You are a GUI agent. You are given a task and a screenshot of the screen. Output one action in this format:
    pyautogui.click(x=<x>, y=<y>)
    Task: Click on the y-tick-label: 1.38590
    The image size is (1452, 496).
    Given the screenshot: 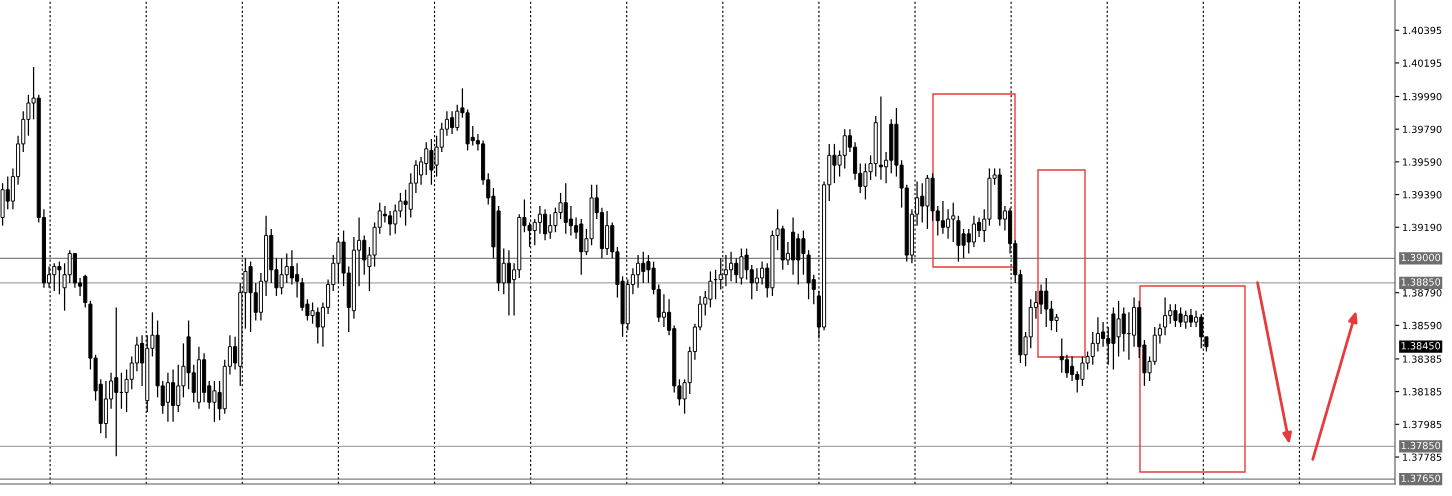 What is the action you would take?
    pyautogui.click(x=1422, y=325)
    